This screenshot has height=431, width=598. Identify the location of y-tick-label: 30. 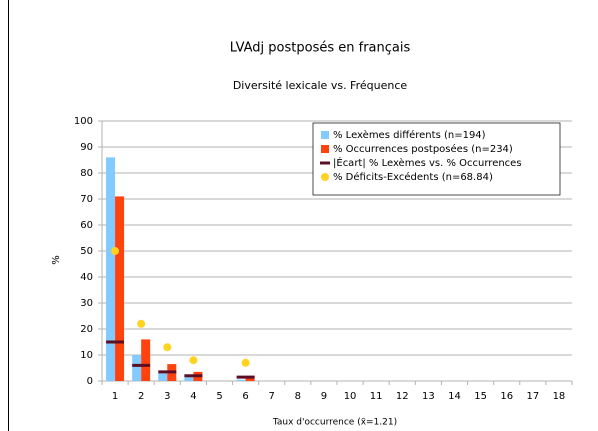
(86, 303).